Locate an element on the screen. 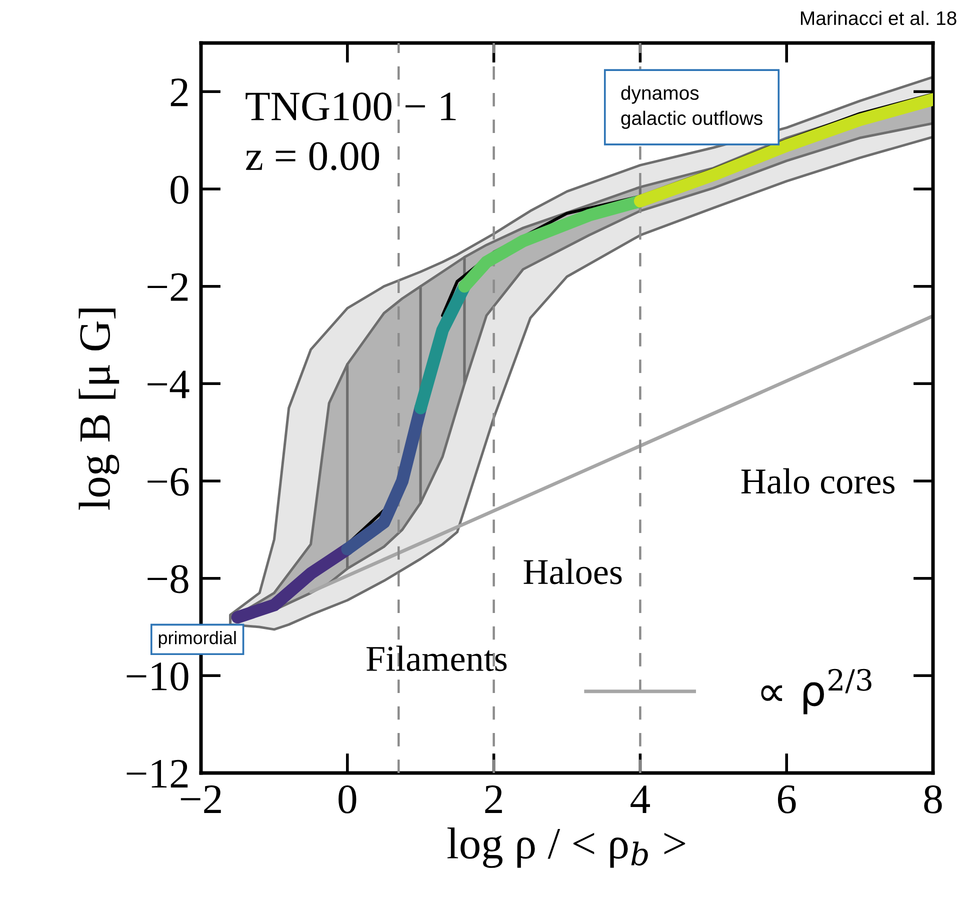 The width and height of the screenshot is (961, 904). x-tick-label: 6 is located at coordinates (787, 799).